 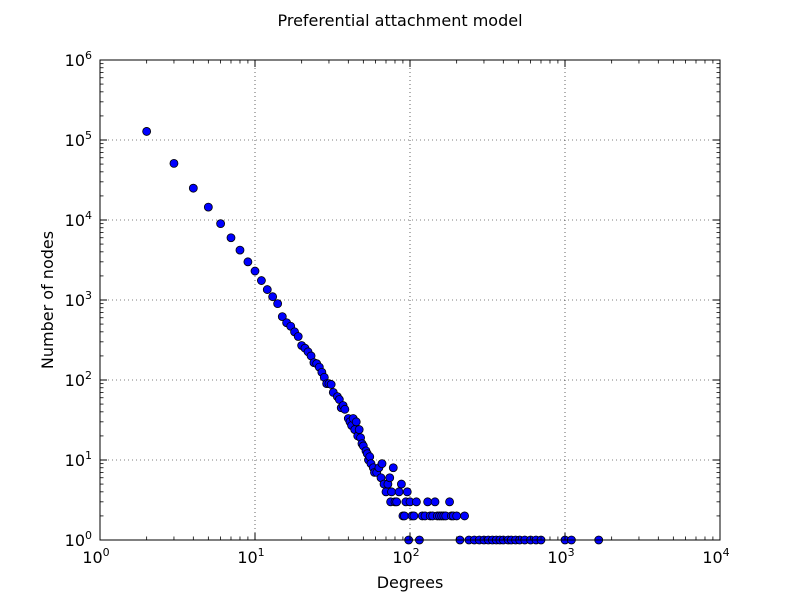 I want to click on x-tick-label: 10³, so click(x=560, y=556).